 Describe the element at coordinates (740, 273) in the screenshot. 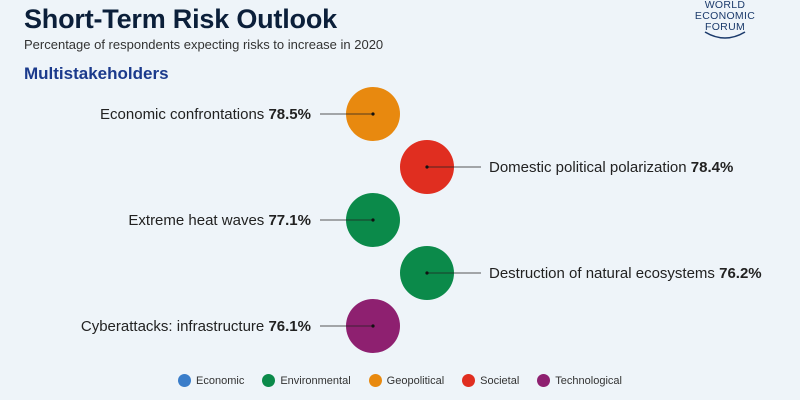

I see `risk-value-3: 76.2%` at that location.